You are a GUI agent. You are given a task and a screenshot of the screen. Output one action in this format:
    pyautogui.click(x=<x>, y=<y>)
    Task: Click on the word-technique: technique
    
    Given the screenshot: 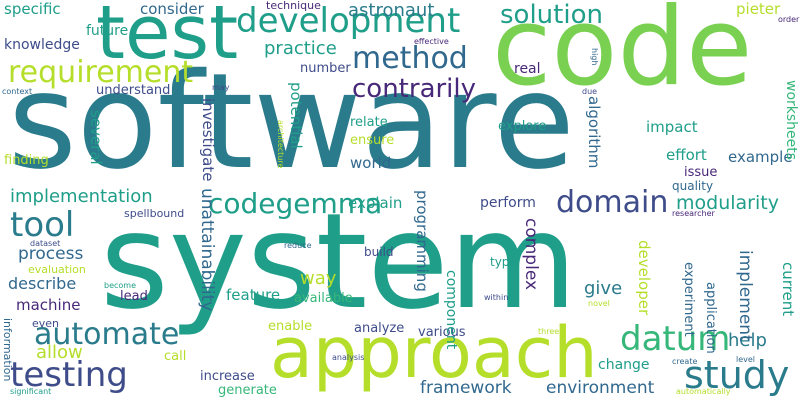 What is the action you would take?
    pyautogui.click(x=293, y=6)
    